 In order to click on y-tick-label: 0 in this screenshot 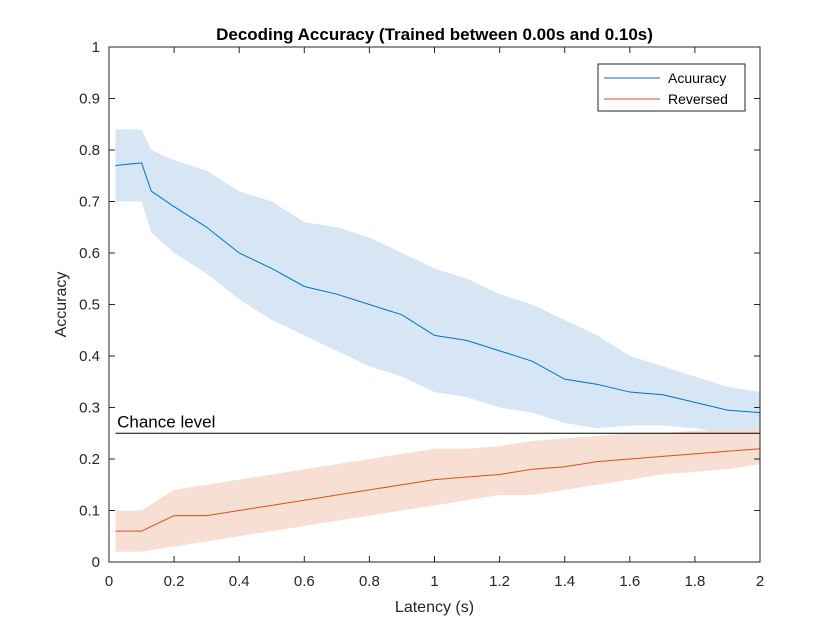, I will do `click(96, 562)`.